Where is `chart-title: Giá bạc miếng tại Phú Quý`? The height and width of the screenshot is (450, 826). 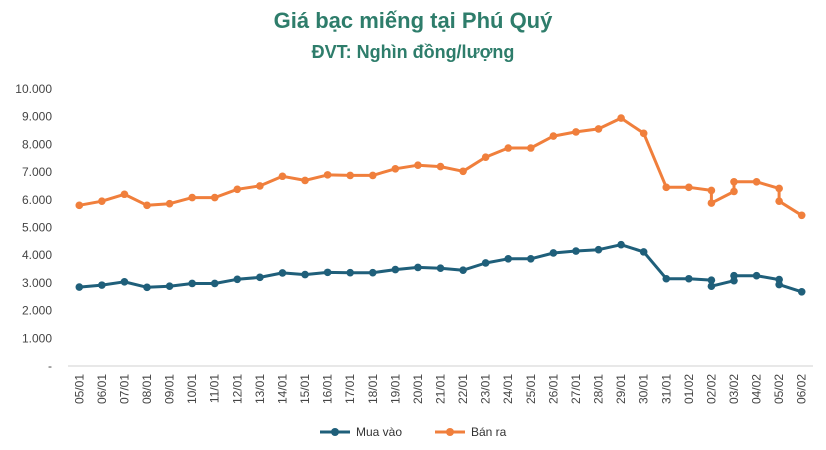
chart-title: Giá bạc miếng tại Phú Quý is located at coordinates (413, 20).